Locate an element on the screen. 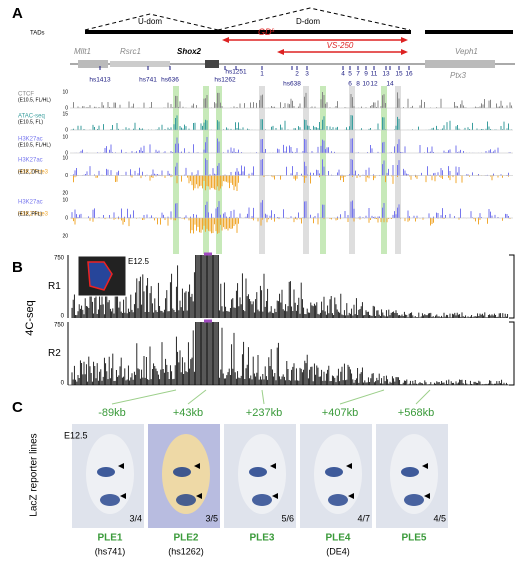  enhancer-label: 15 is located at coordinates (399, 74).